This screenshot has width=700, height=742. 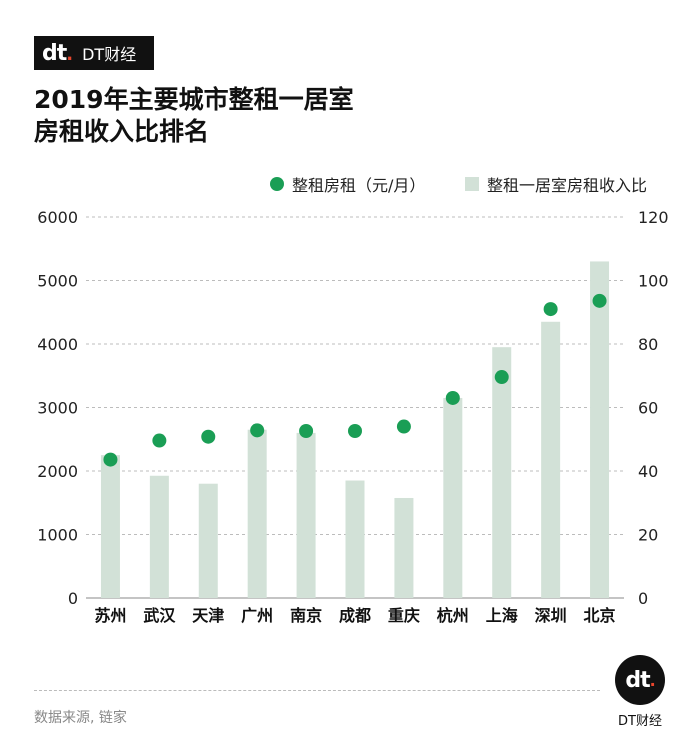 I want to click on y-left-tick-label: 2000, so click(x=57, y=471).